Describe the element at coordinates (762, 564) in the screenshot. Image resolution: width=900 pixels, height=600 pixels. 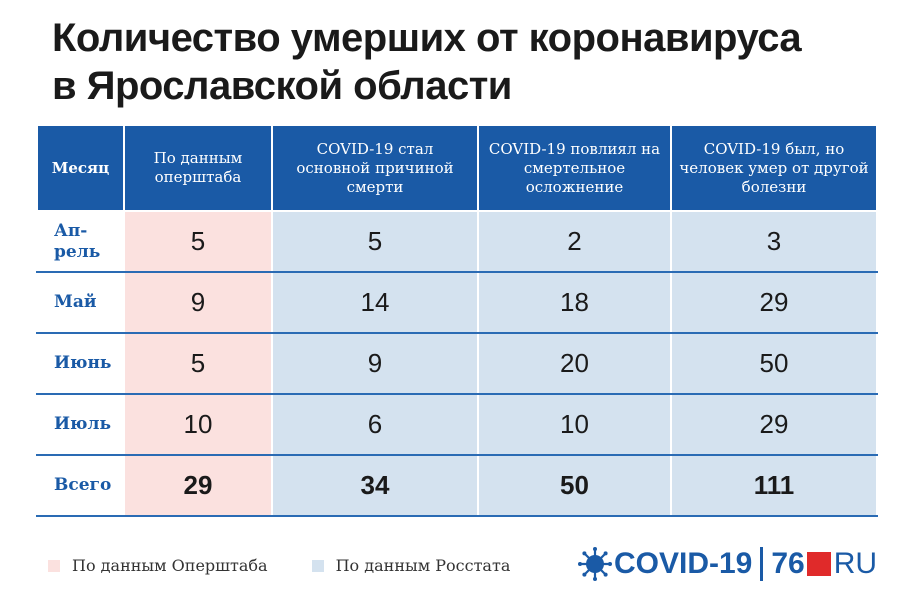
I see `logo-separator` at that location.